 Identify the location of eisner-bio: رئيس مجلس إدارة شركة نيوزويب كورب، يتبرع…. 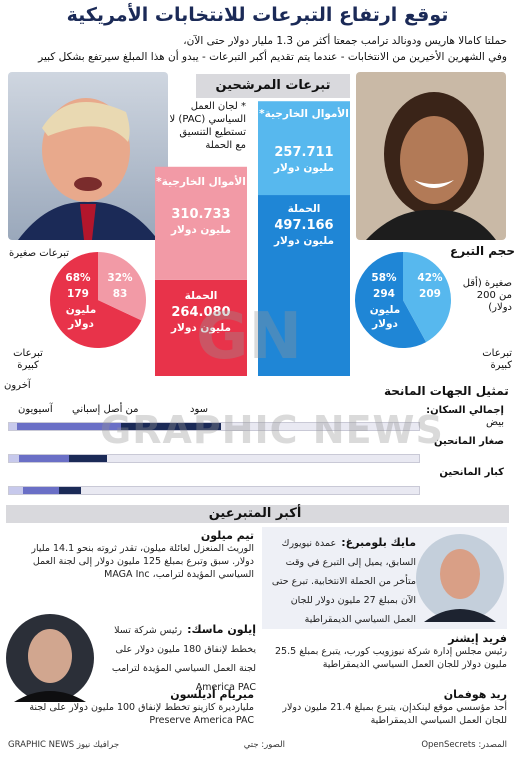
(391, 658).